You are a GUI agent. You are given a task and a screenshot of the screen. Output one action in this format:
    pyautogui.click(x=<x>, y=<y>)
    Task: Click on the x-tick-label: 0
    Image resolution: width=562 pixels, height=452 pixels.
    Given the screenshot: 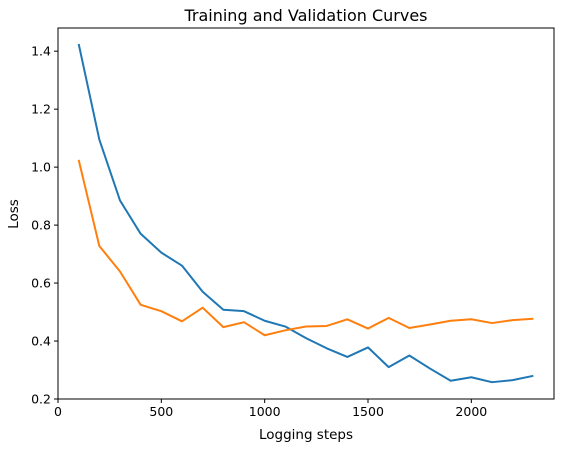 What is the action you would take?
    pyautogui.click(x=58, y=411)
    